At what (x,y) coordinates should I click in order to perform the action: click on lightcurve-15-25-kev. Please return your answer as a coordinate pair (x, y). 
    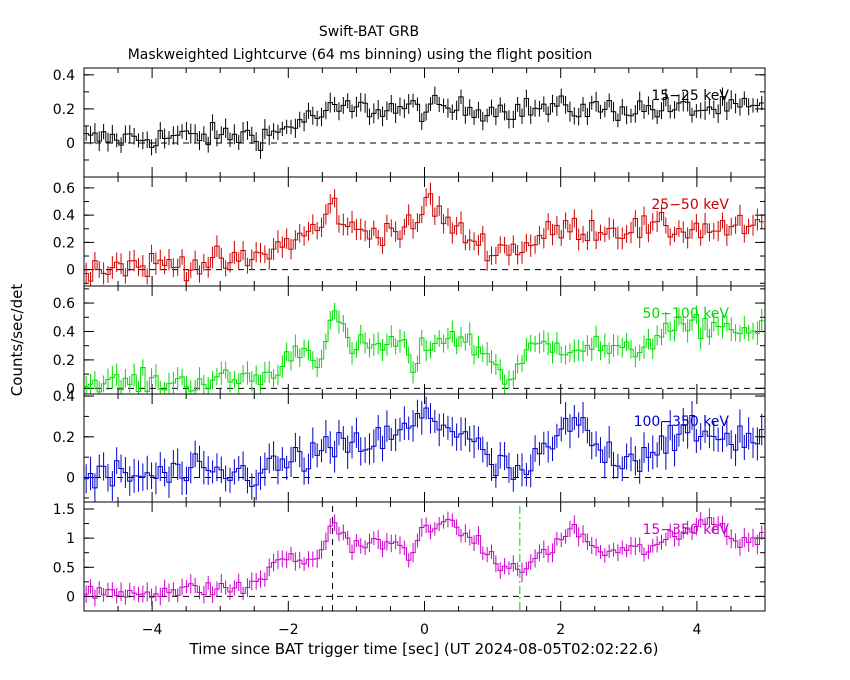
    Looking at the image, I should click on (424, 122).